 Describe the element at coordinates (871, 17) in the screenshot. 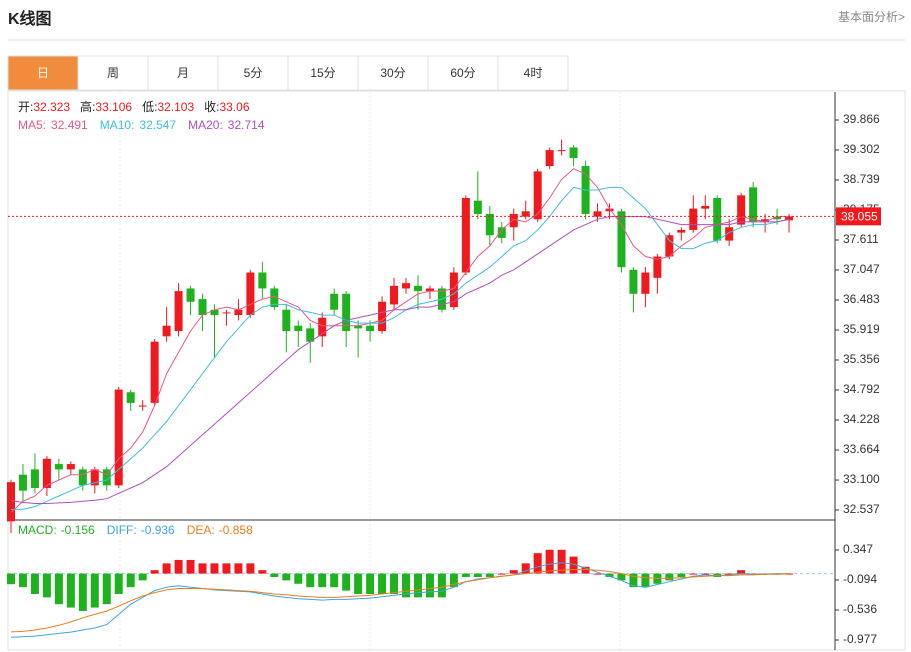

I see `fundamental-link: 基本面分析>` at that location.